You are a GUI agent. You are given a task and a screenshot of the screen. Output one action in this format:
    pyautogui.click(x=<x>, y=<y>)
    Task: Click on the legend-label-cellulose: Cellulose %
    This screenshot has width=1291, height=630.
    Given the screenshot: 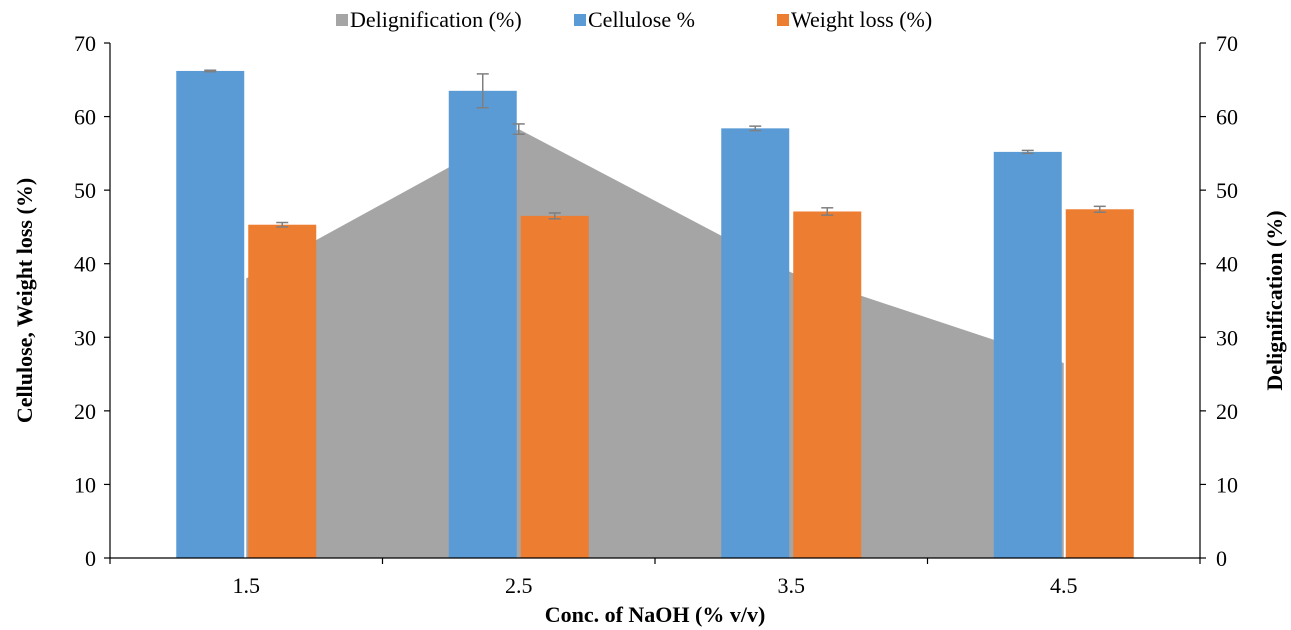 What is the action you would take?
    pyautogui.click(x=641, y=19)
    